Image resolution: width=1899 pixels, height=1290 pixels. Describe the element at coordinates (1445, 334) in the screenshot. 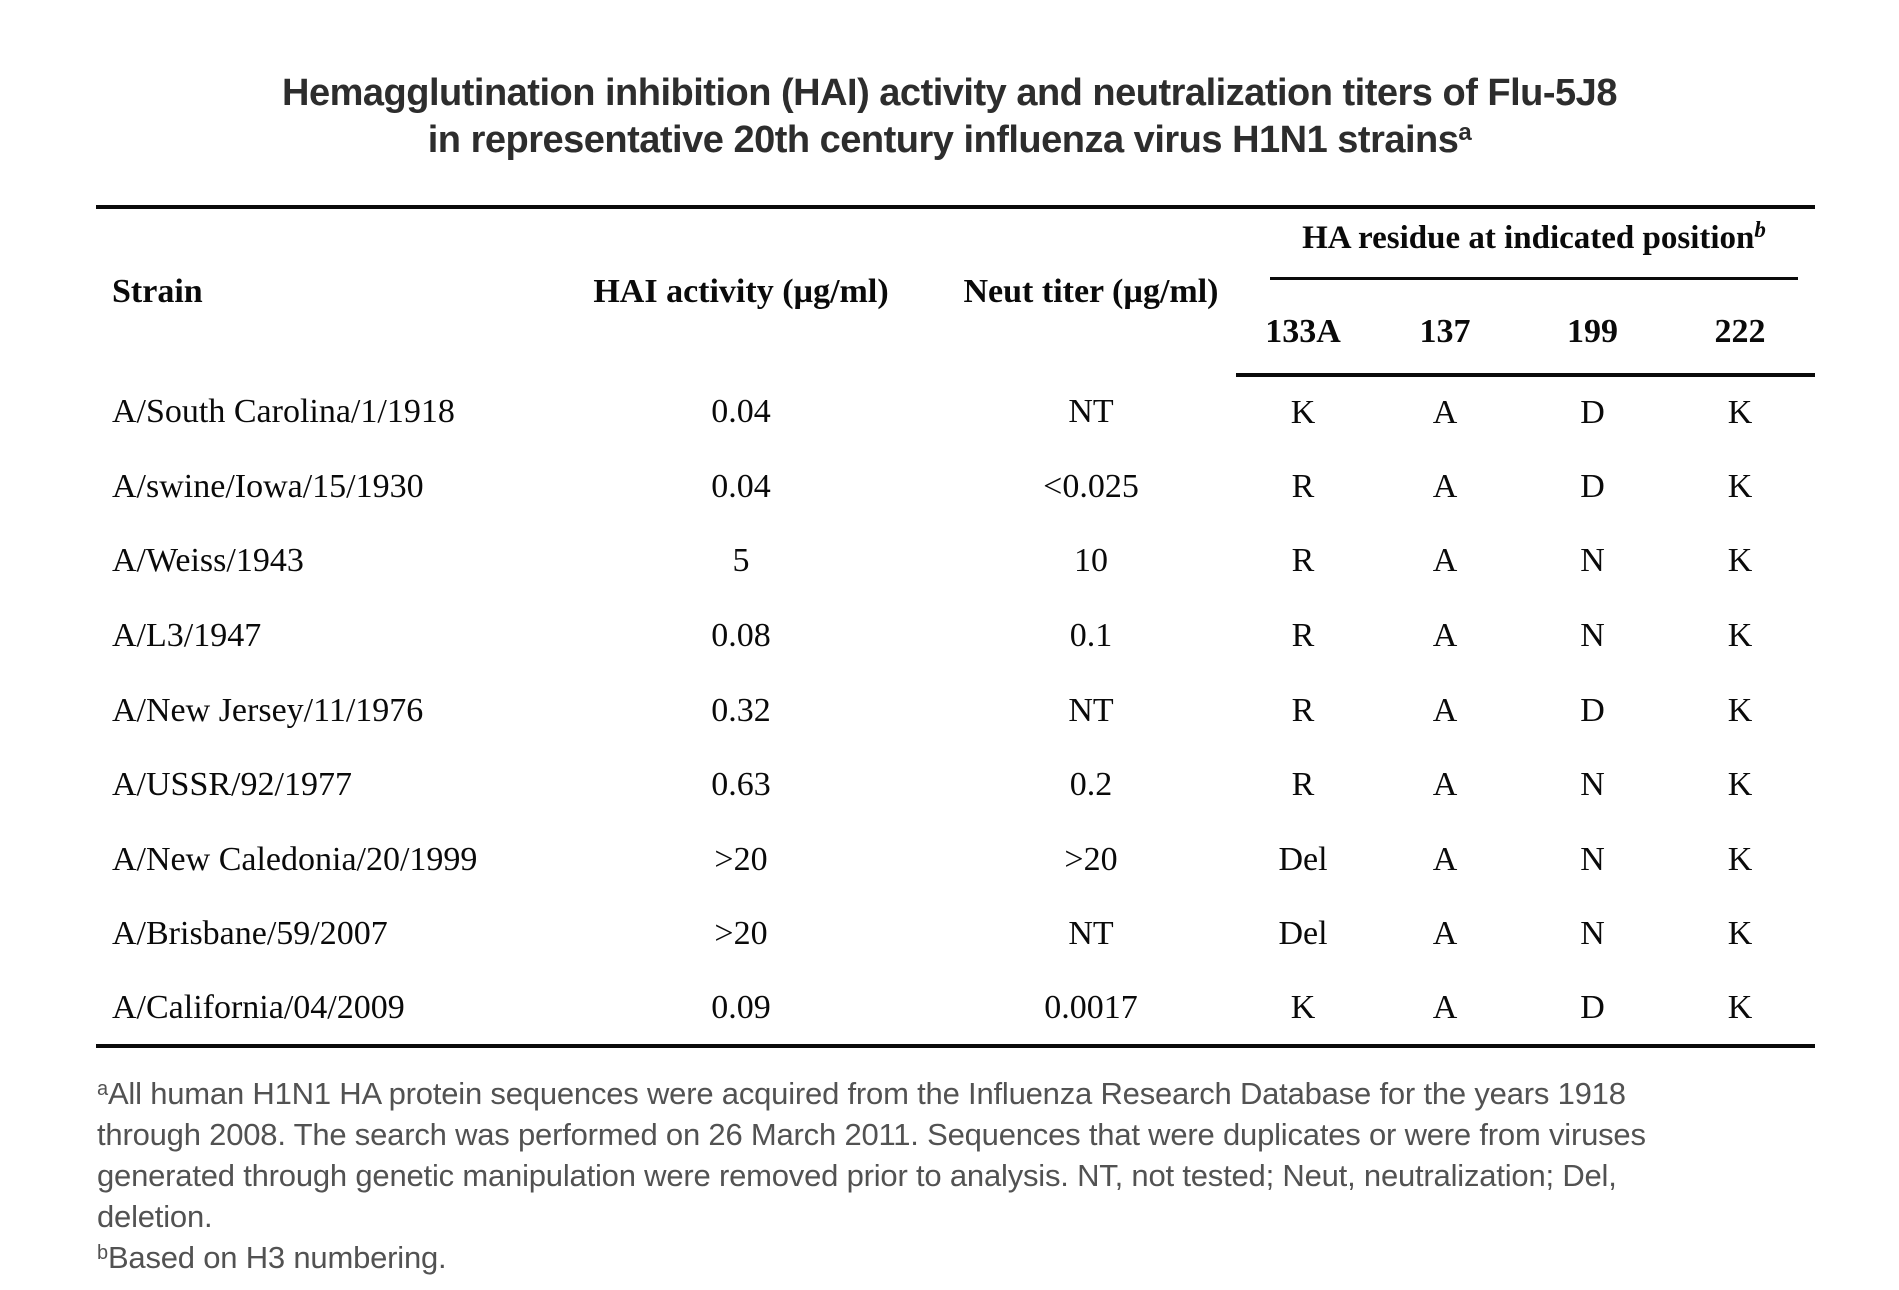

I see `column-header-position-137: 137` at that location.